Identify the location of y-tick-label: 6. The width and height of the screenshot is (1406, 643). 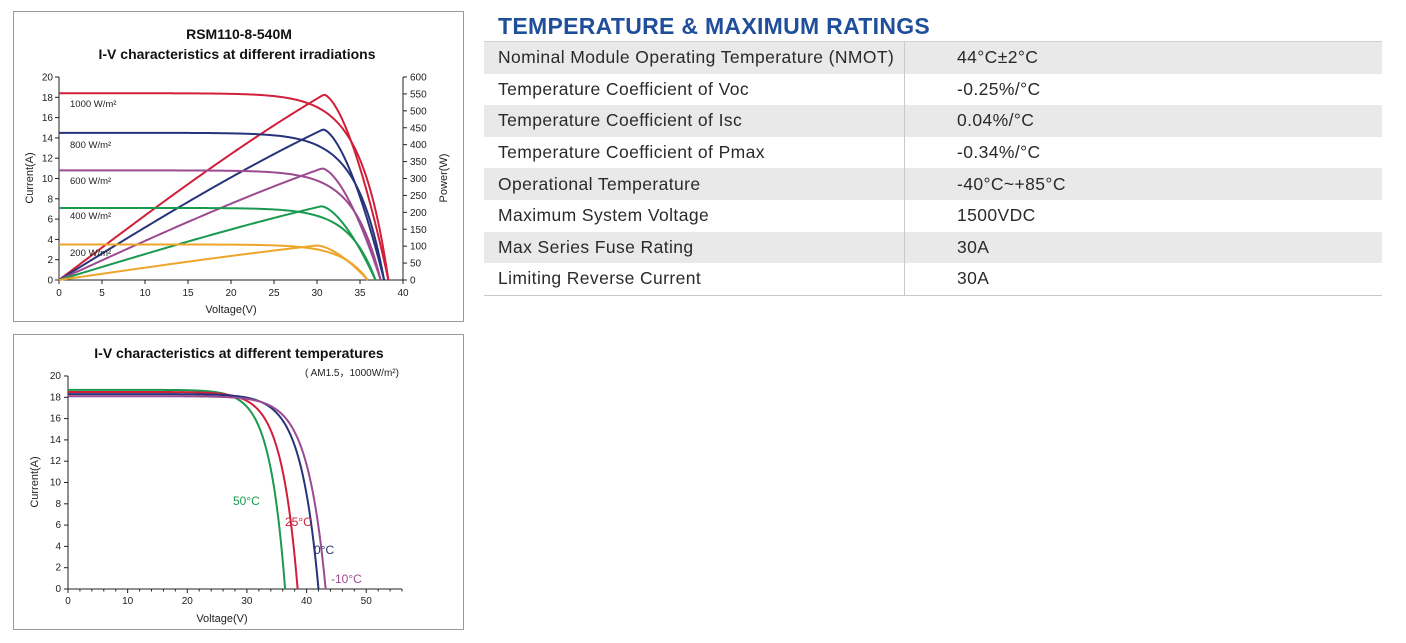
(50, 220).